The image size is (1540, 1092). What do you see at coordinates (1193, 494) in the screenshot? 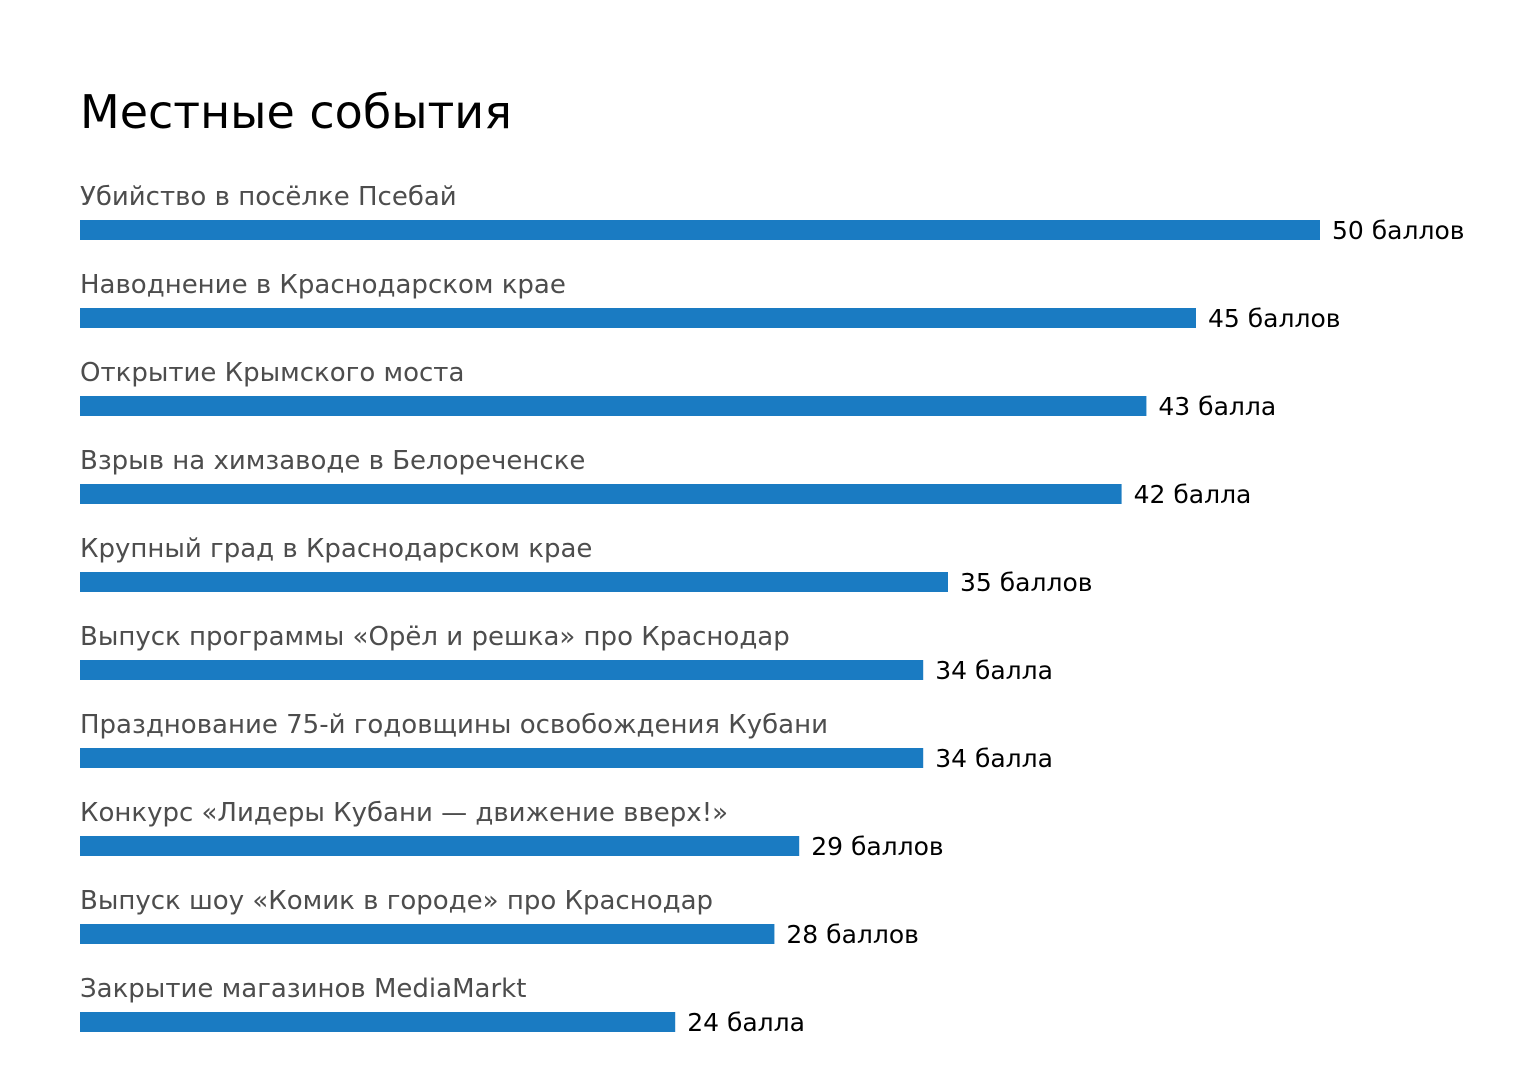
I see `value-label: 42 балла` at bounding box center [1193, 494].